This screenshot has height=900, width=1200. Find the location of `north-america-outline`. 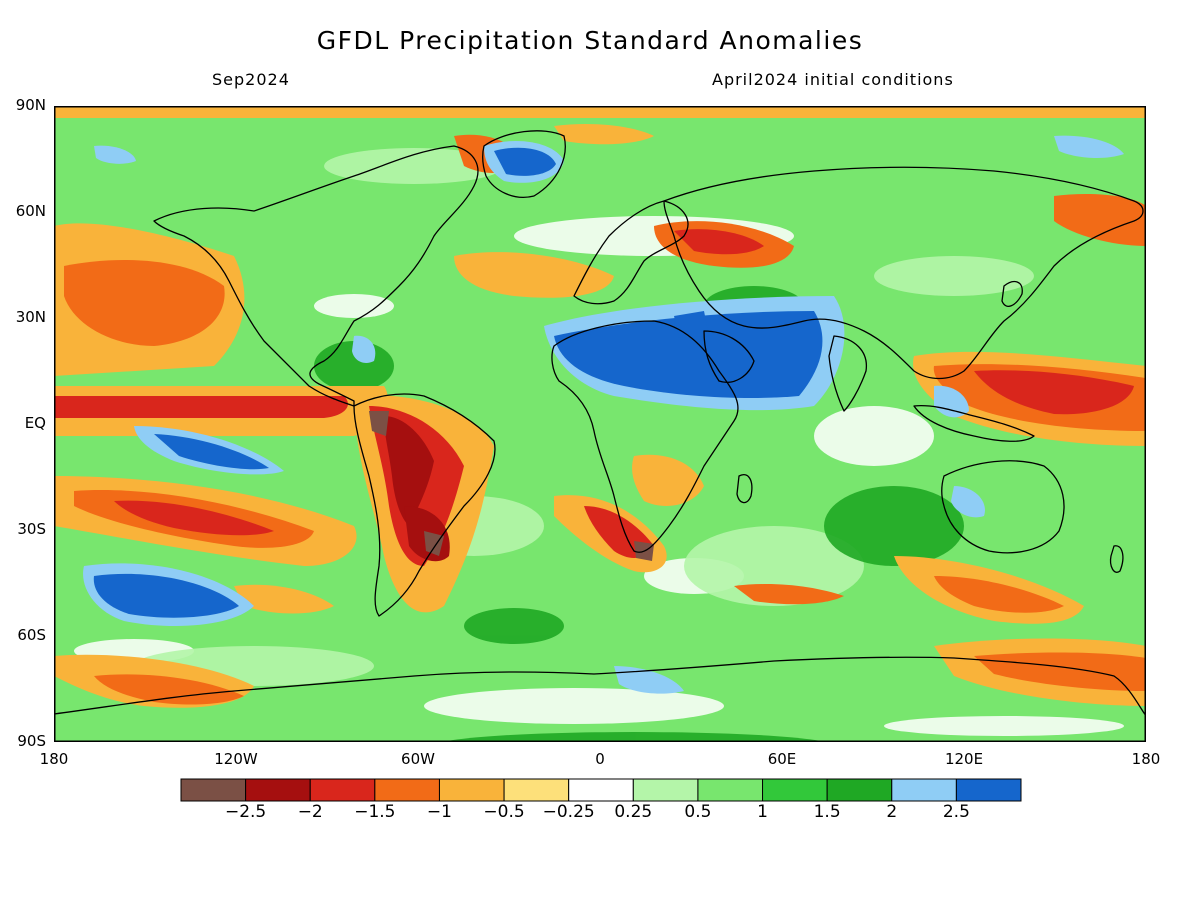

north-america-outline is located at coordinates (316, 276).